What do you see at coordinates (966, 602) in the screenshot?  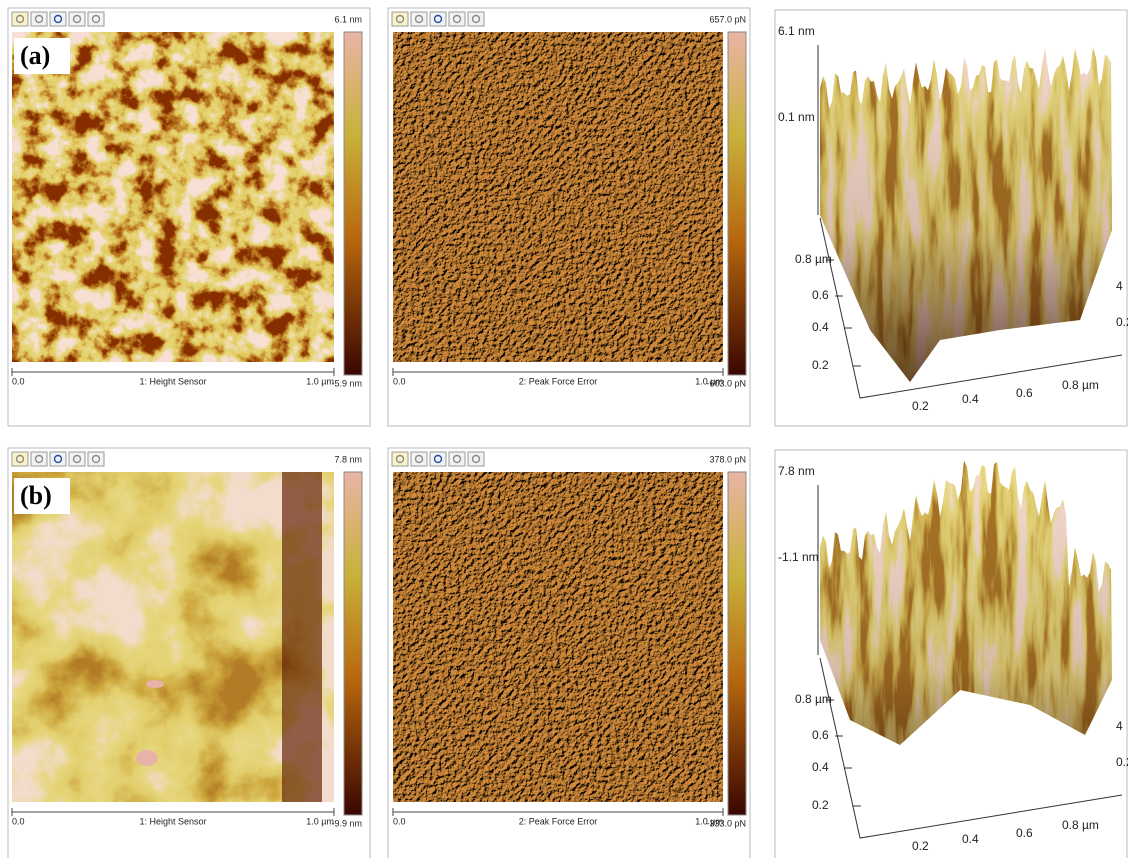 I see `surface` at bounding box center [966, 602].